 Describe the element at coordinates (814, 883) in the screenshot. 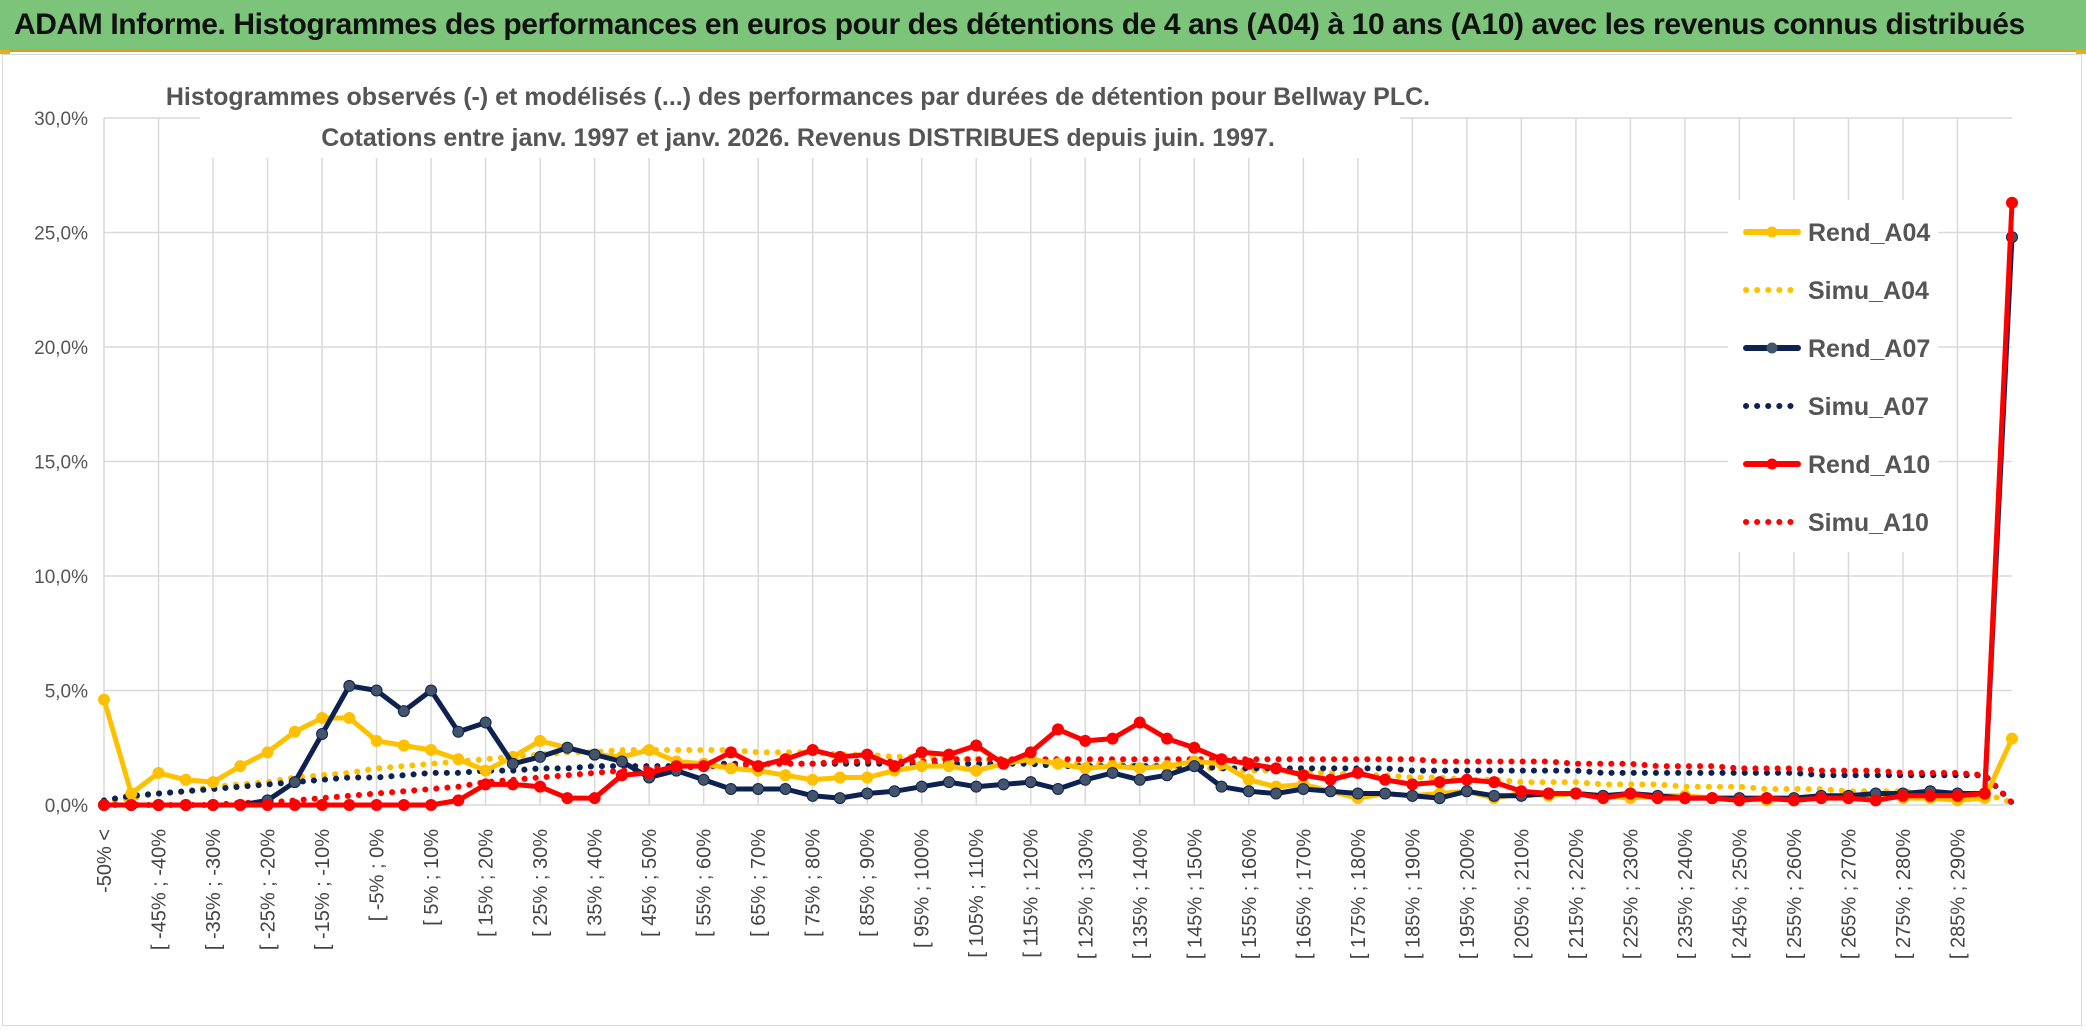

I see `x-tick-label: [ 75% ; 80%` at that location.